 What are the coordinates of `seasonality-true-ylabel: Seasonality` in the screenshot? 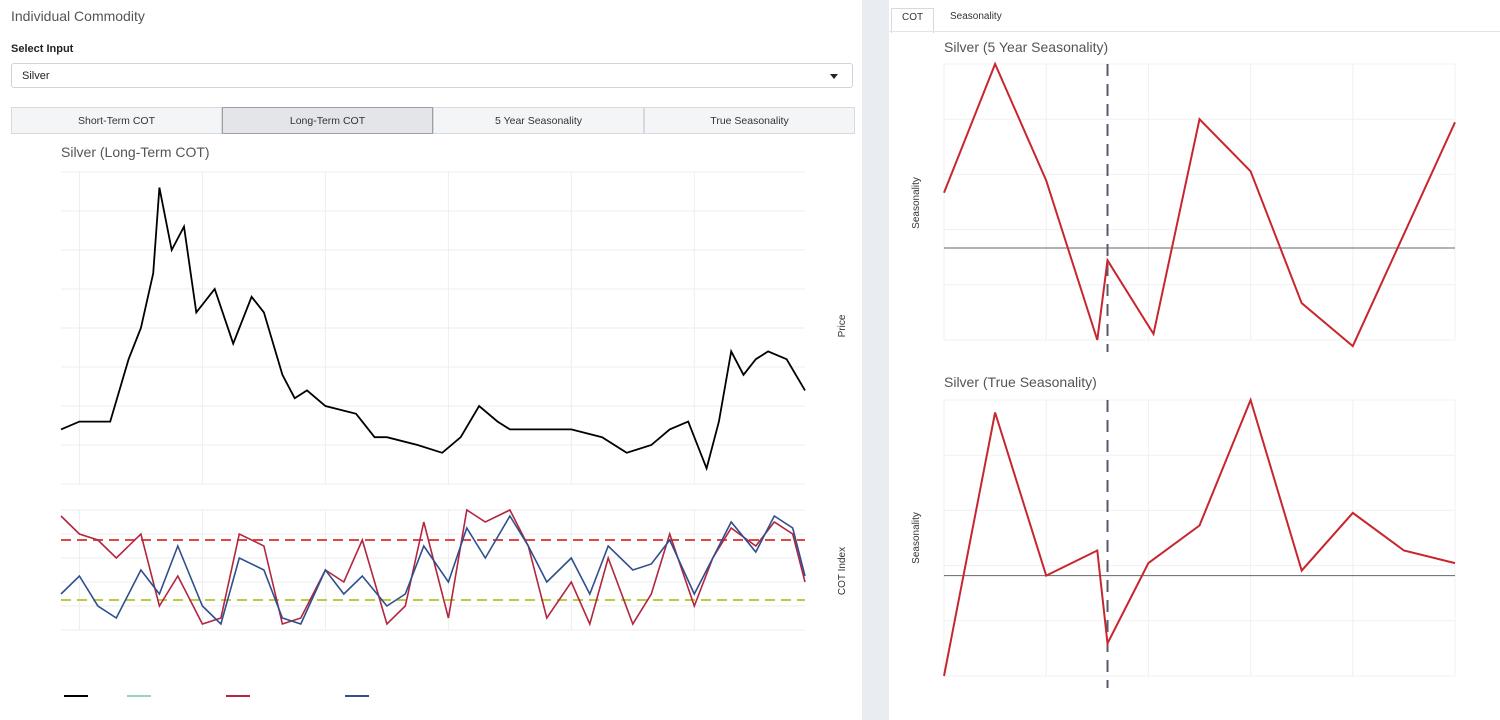 It's located at (916, 538).